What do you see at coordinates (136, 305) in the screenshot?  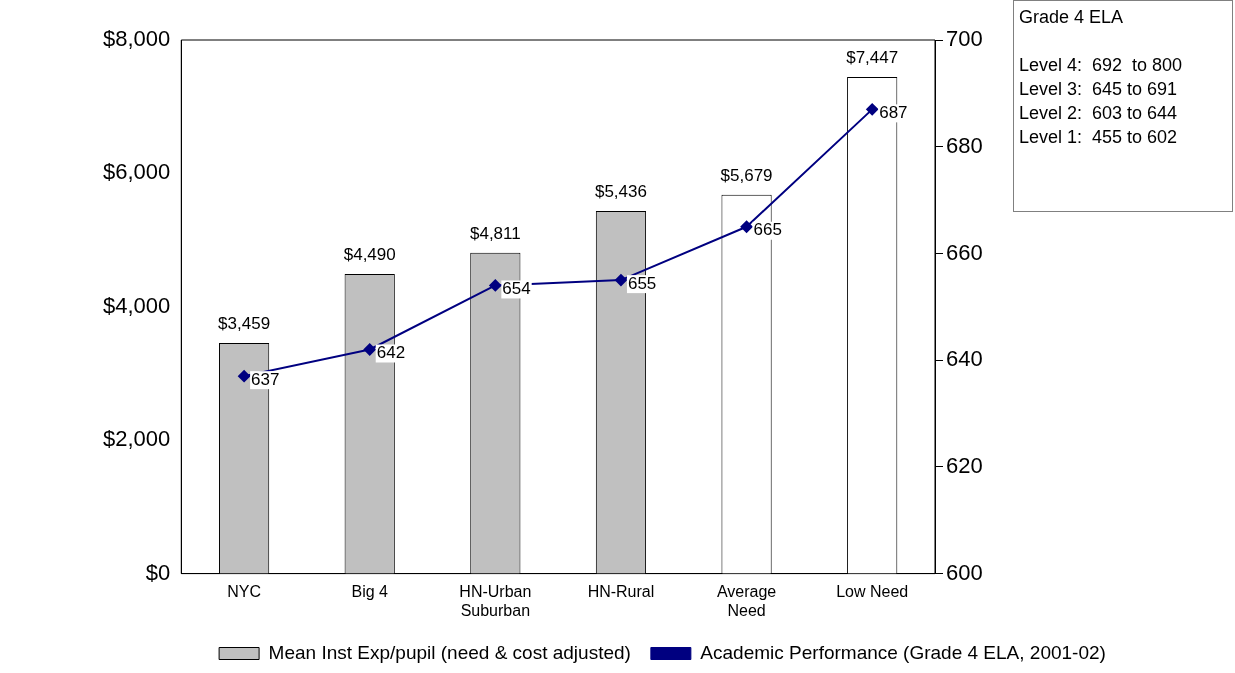 I see `y-tick-label: $4,000` at bounding box center [136, 305].